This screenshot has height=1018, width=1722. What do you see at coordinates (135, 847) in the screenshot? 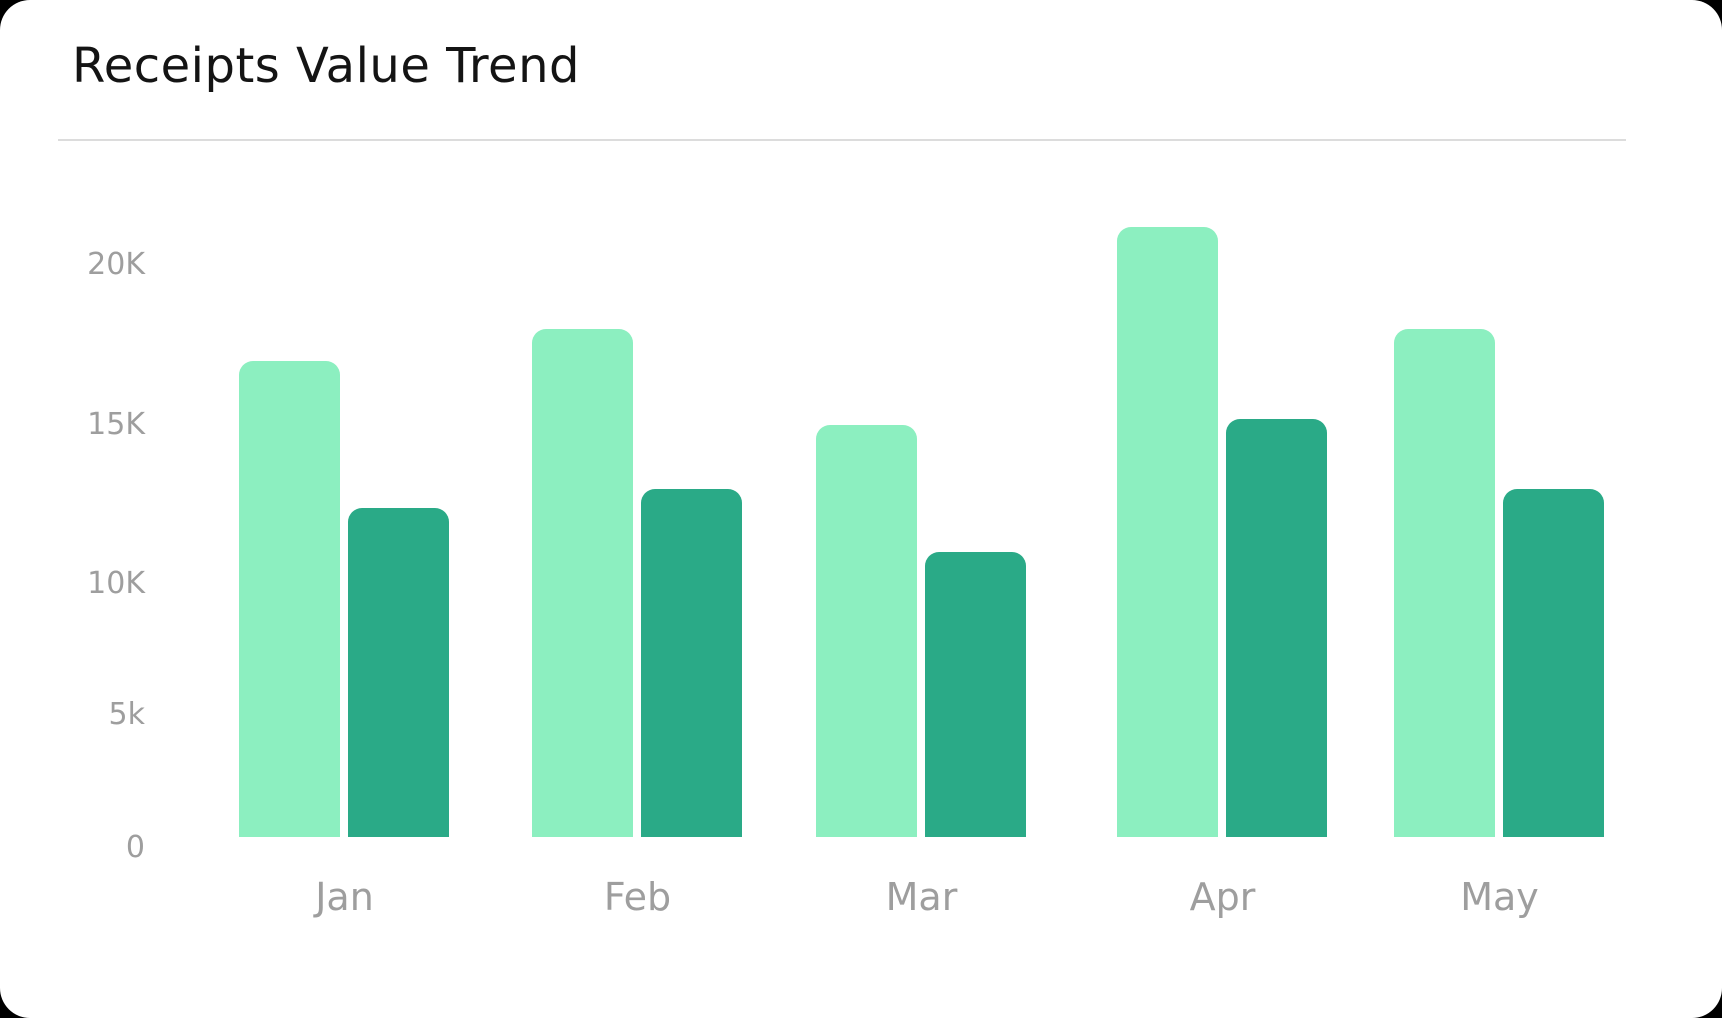
I see `y-axis-label-0: 0` at bounding box center [135, 847].